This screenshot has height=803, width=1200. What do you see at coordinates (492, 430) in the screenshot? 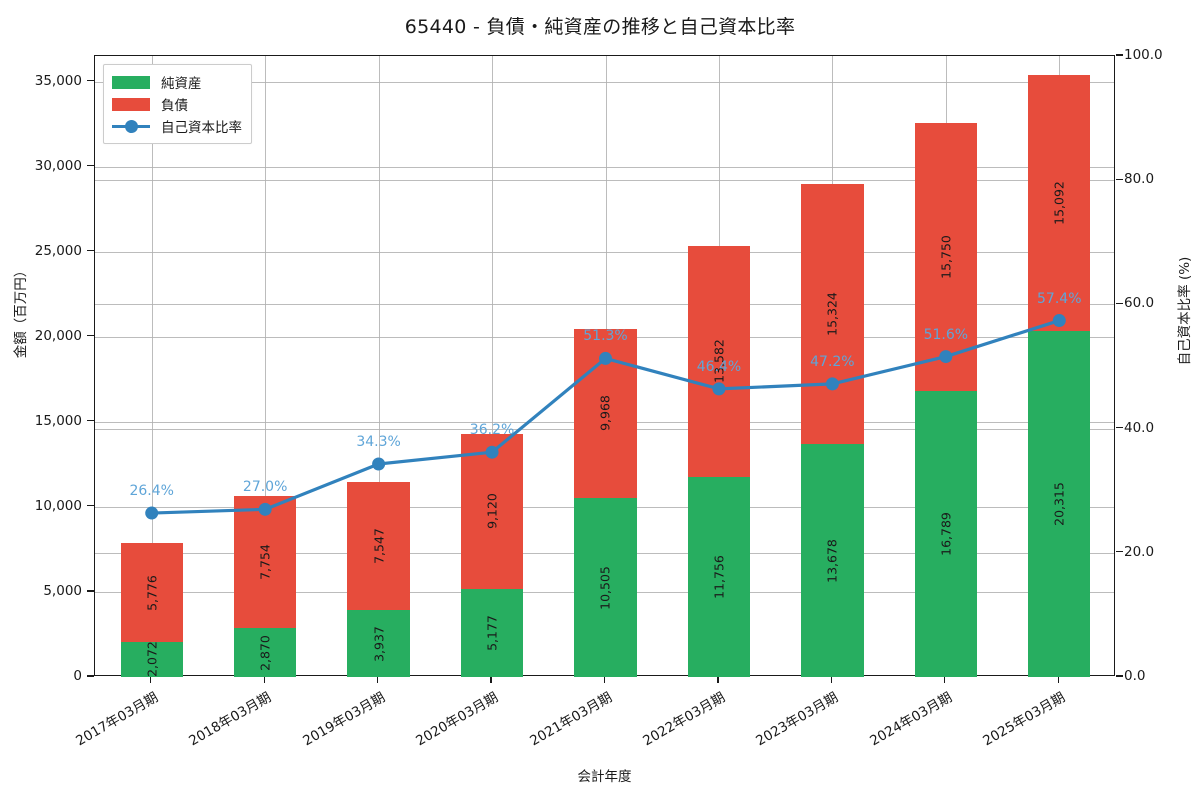
I see `equity-ratio-value-label: 36.2%` at bounding box center [492, 430].